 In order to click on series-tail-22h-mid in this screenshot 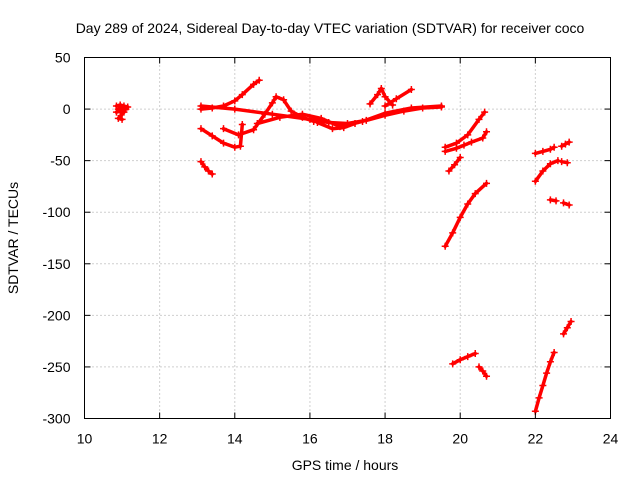, I will do `click(564, 162)`.